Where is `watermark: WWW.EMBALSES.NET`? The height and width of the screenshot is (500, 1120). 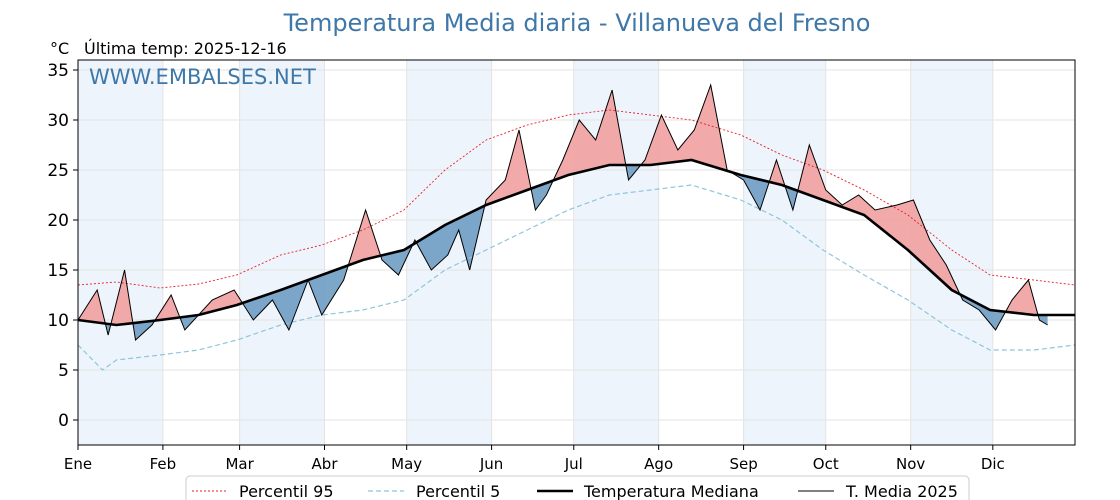
watermark: WWW.EMBALSES.NET is located at coordinates (202, 77).